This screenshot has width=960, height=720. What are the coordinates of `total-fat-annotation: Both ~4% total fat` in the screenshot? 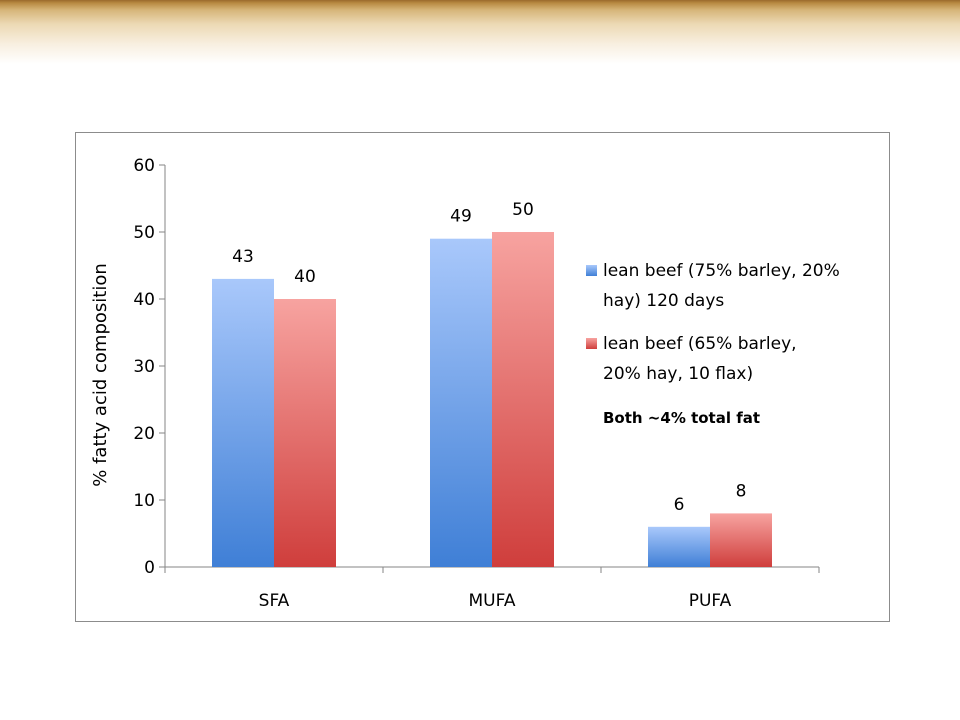 It's located at (681, 418).